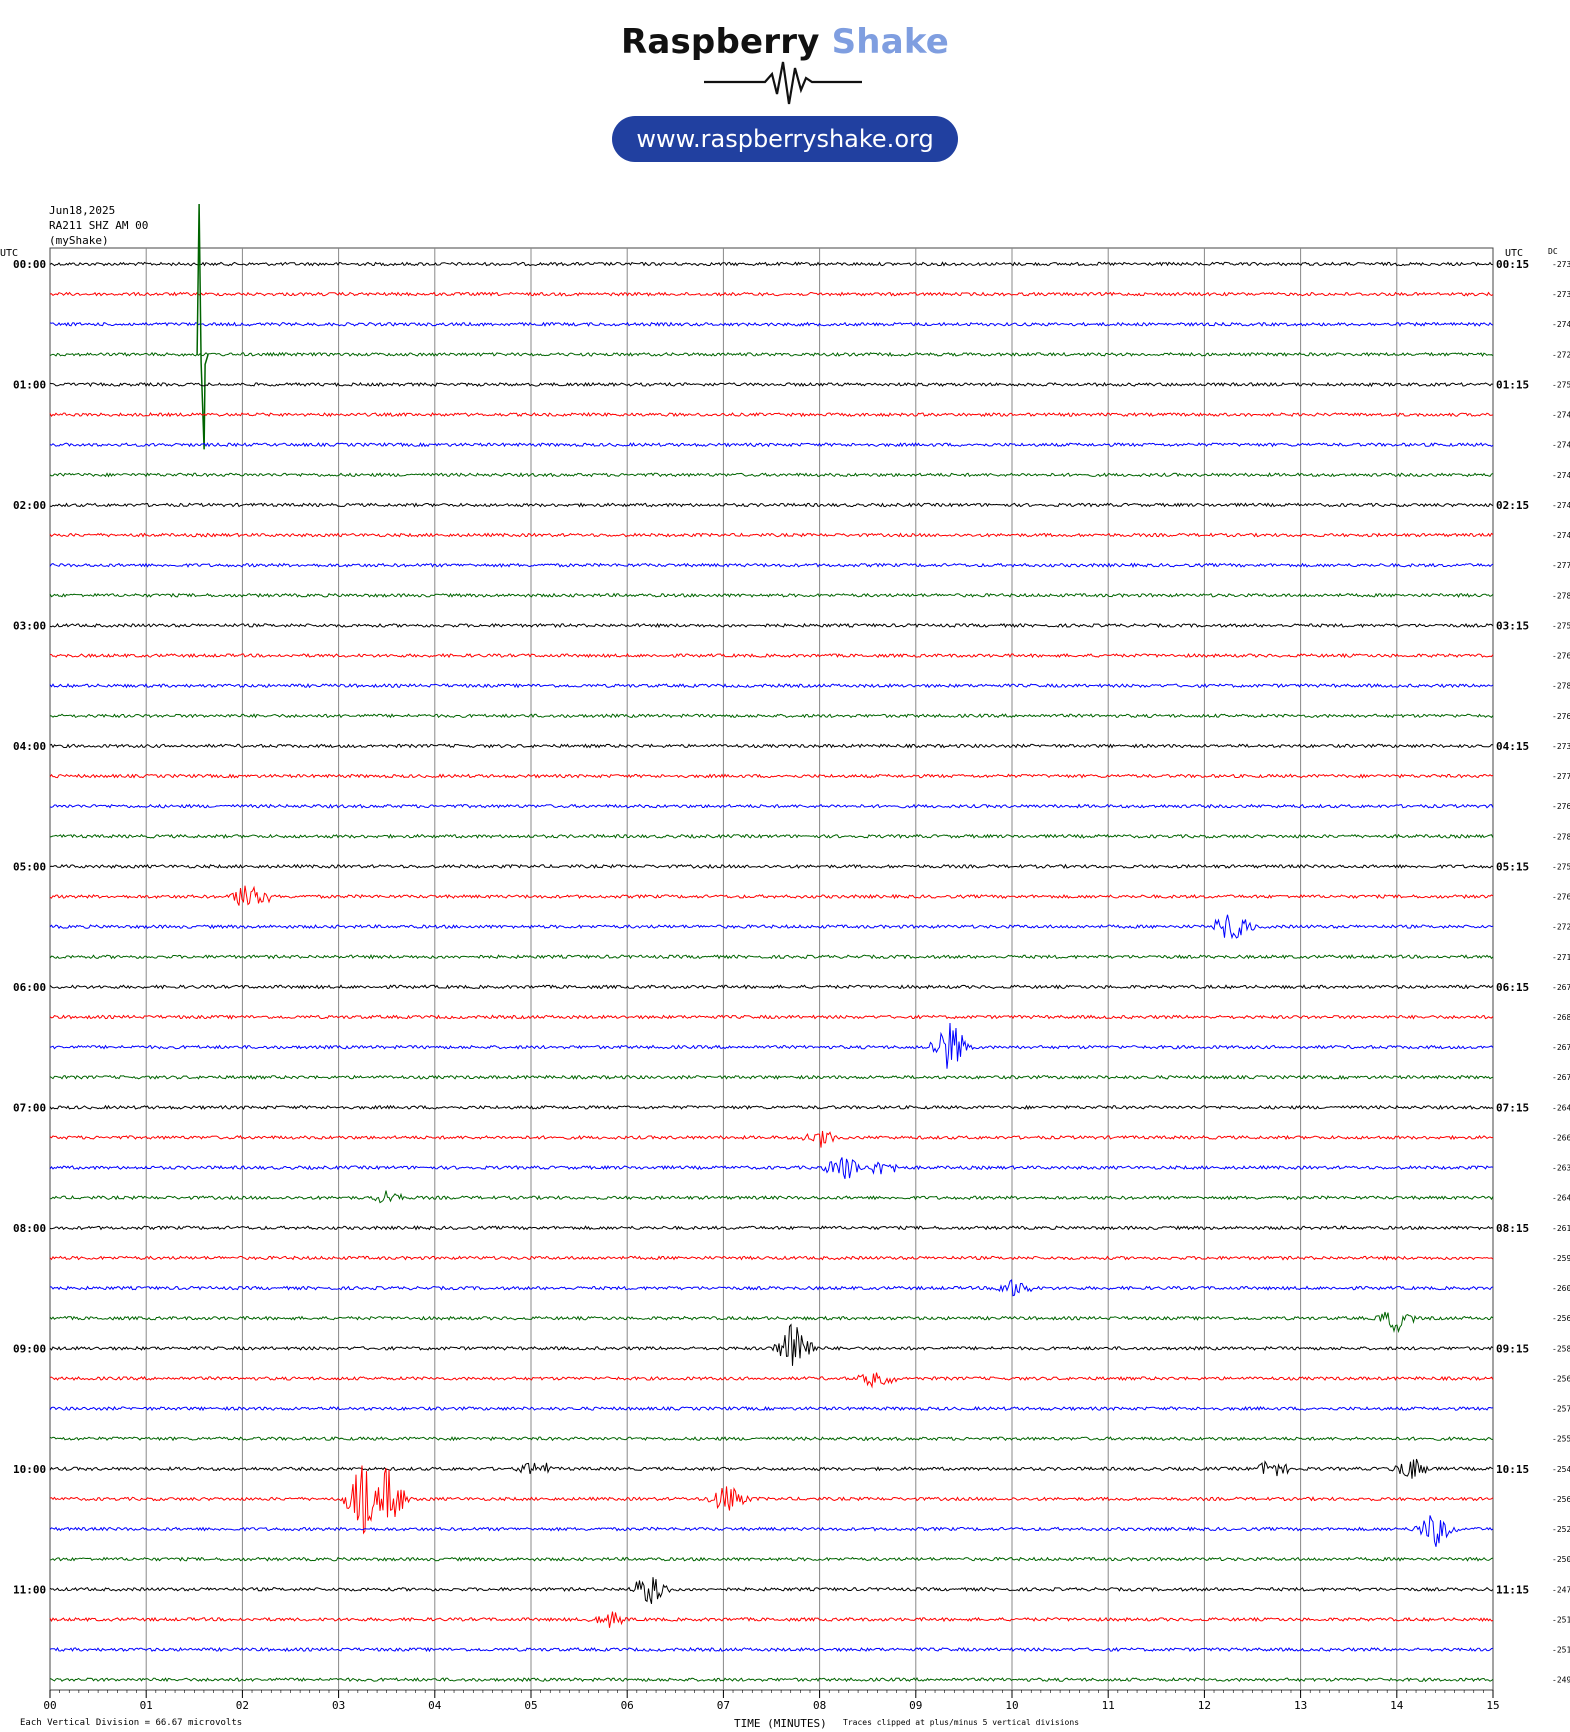 This screenshot has width=1570, height=1732. I want to click on x-tick-label: 06, so click(627, 1705).